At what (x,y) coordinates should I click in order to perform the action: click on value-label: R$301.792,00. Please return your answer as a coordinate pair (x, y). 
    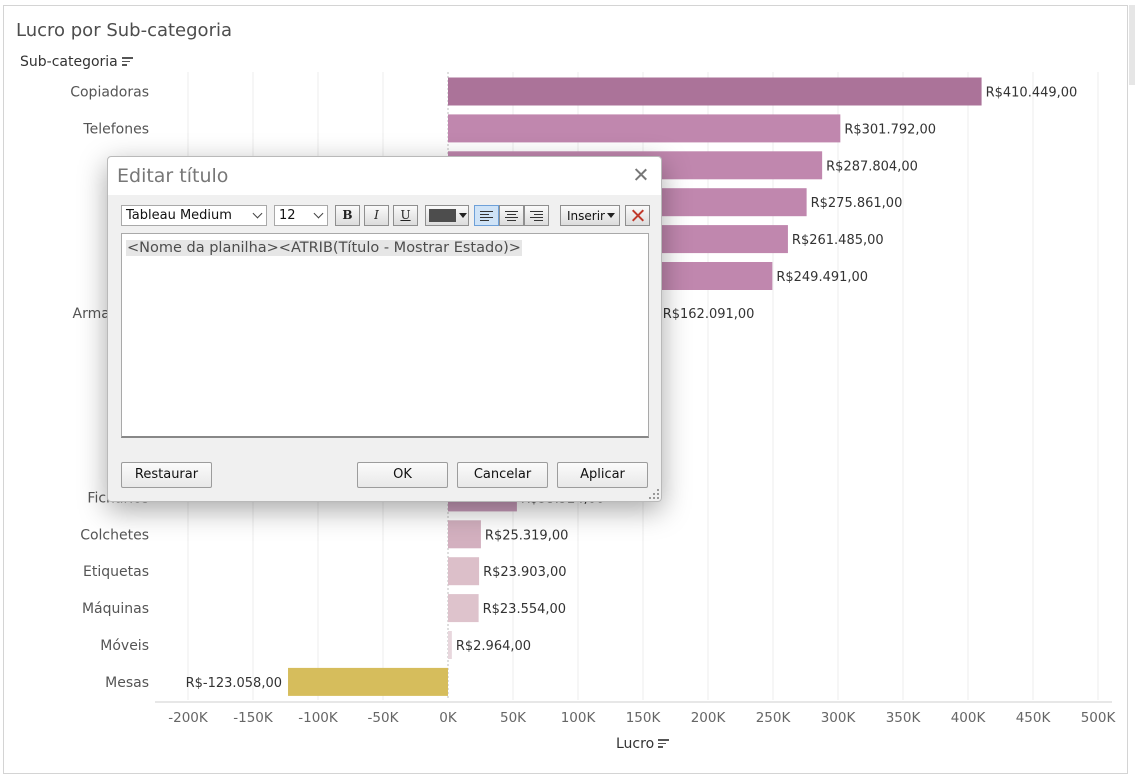
    Looking at the image, I should click on (890, 129).